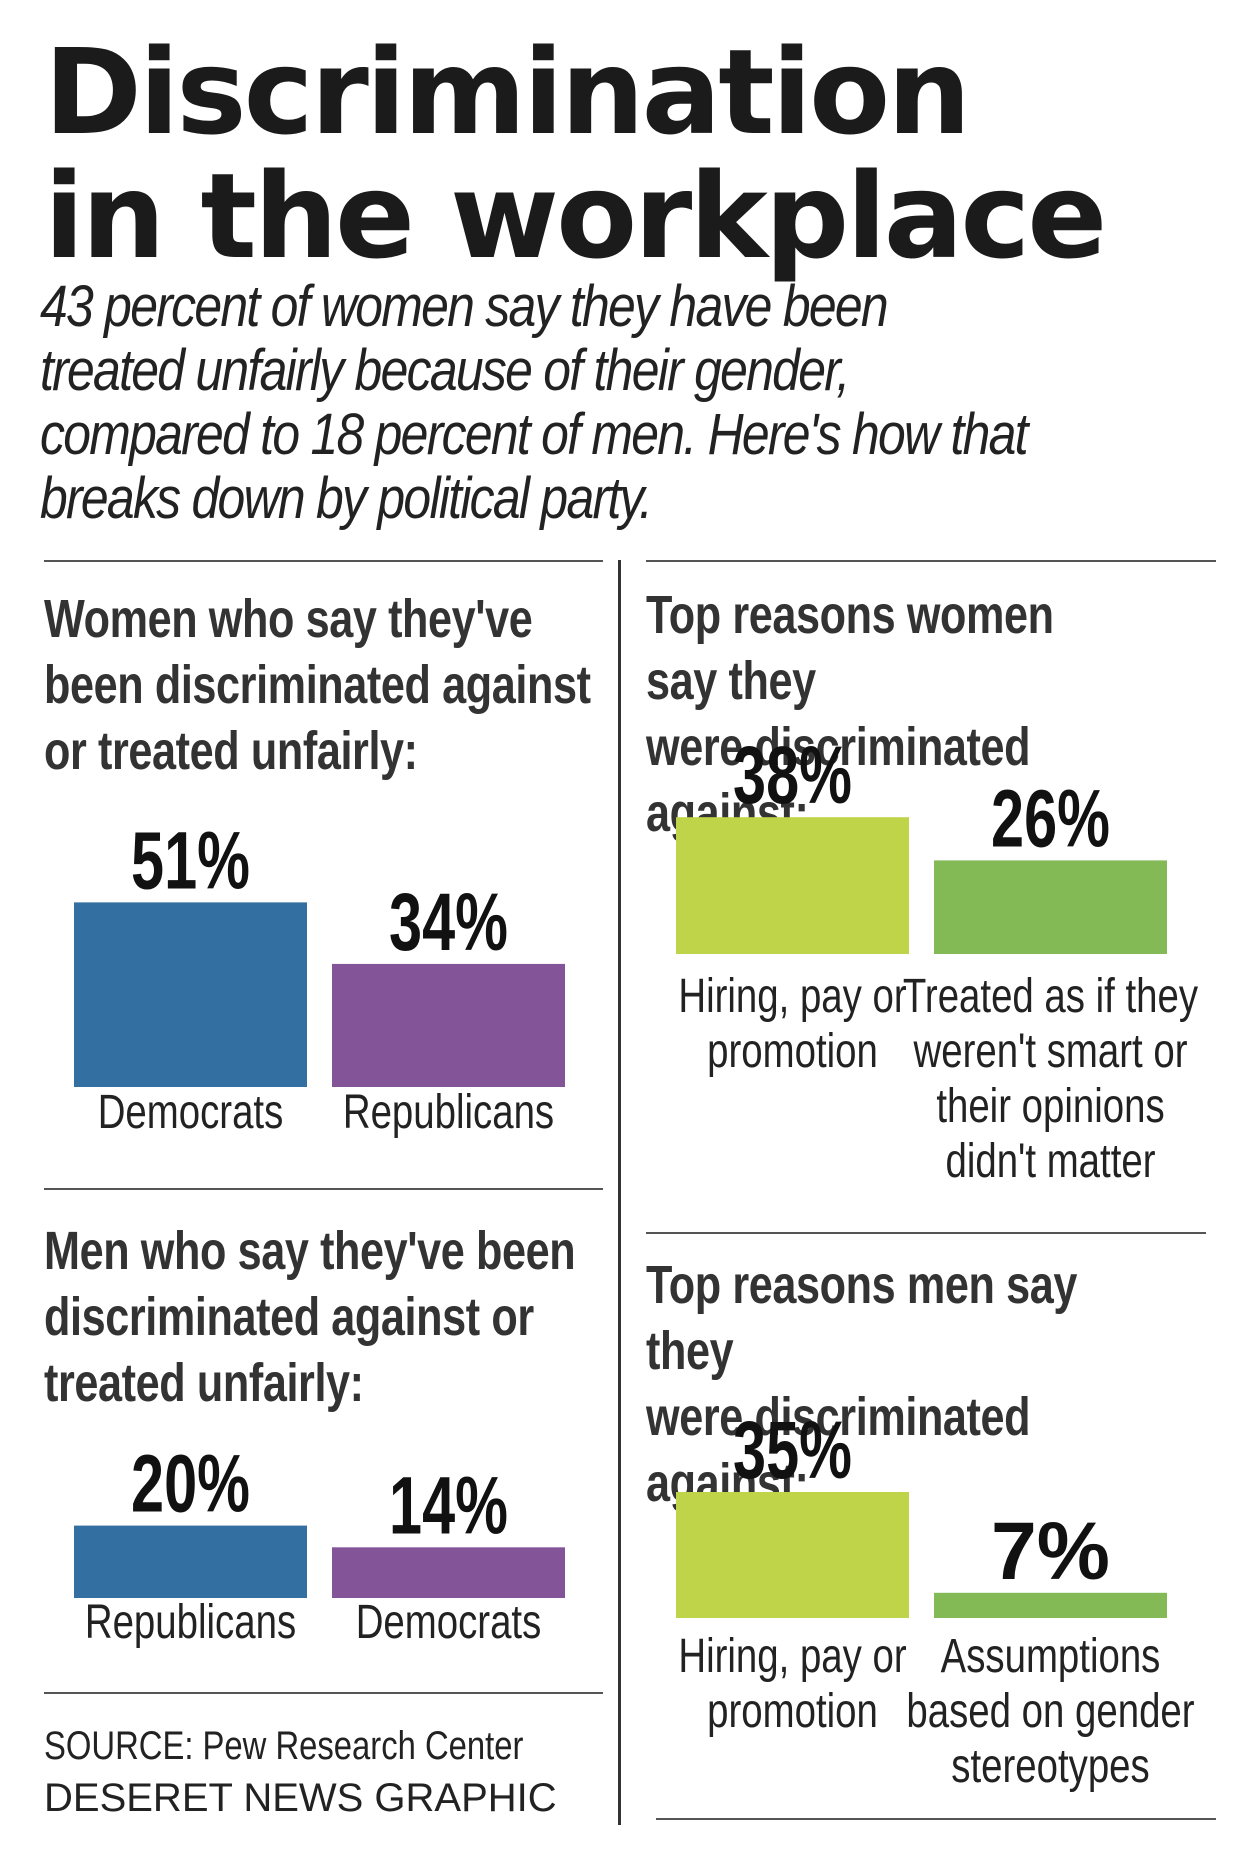 This screenshot has width=1251, height=1862. What do you see at coordinates (1050, 1711) in the screenshot?
I see `category-label-2: based on gender` at bounding box center [1050, 1711].